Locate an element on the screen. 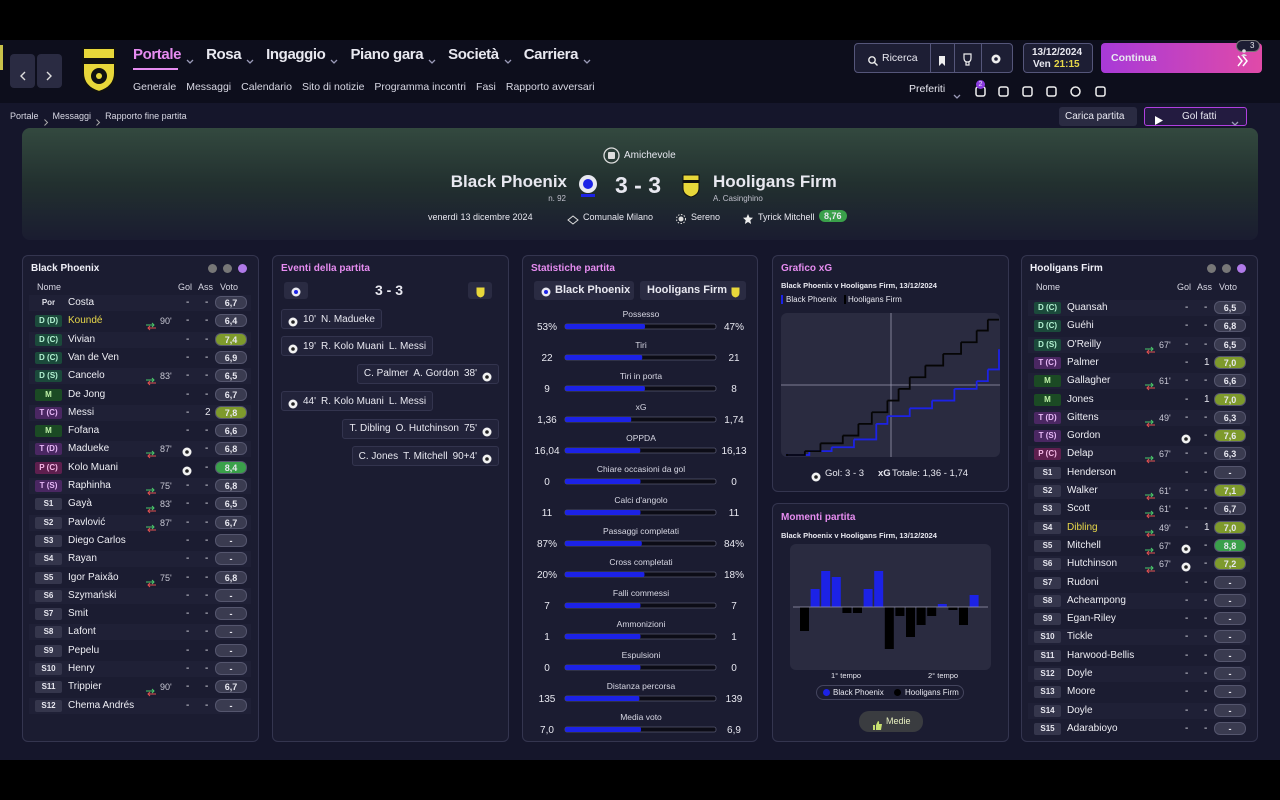 The image size is (1280, 800). player-name: Guéhi is located at coordinates (1080, 326).